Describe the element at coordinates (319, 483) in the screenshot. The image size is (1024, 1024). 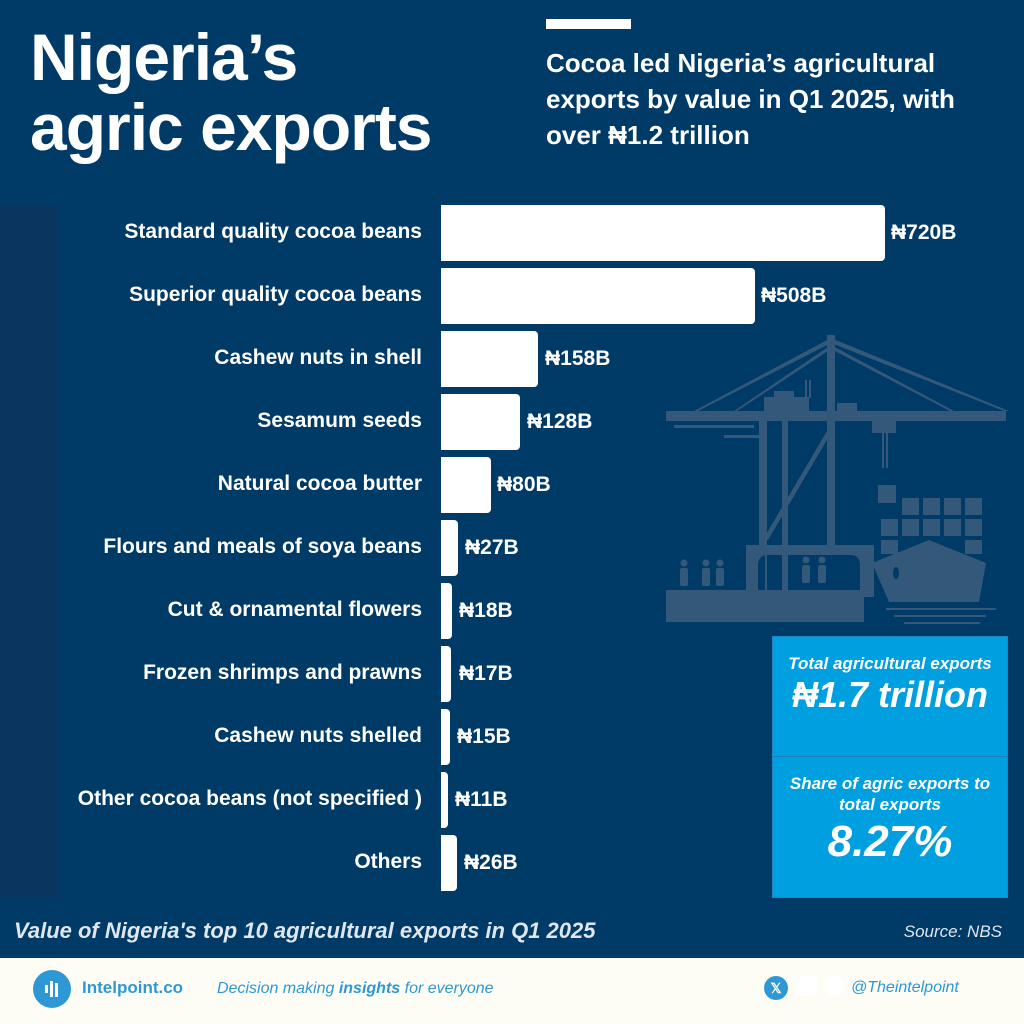
I see `bar-label: Natural cocoa butter` at that location.